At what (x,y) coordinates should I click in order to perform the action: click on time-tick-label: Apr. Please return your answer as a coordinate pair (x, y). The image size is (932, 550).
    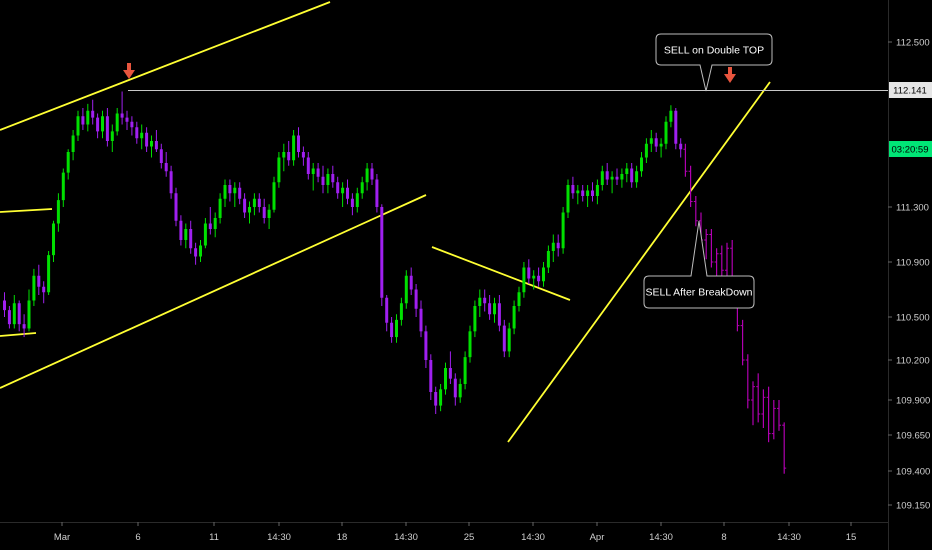
    Looking at the image, I should click on (597, 537).